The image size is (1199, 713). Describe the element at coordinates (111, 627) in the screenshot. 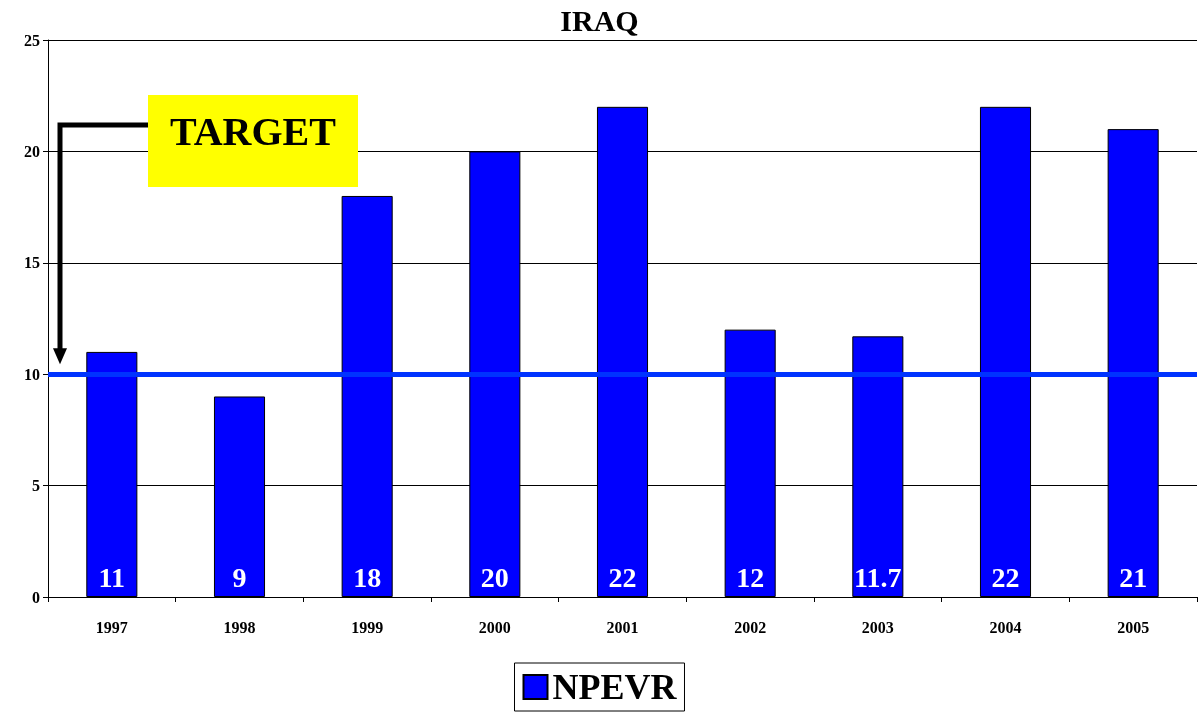

I see `x-tick-label: 1997` at that location.